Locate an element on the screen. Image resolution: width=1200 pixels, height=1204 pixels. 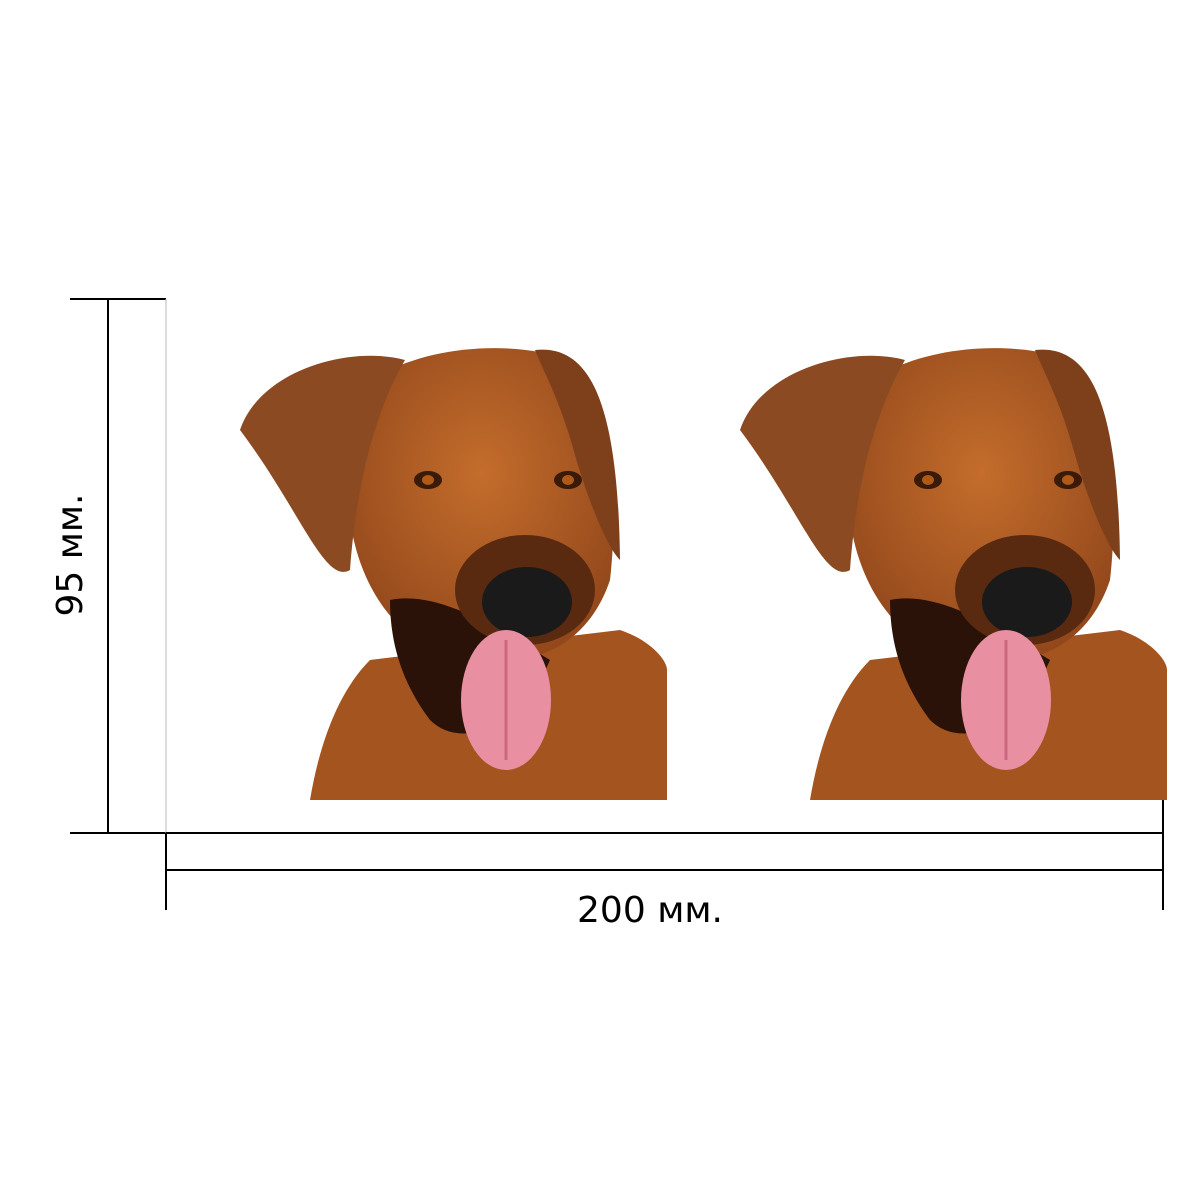
width-label: 200 мм. is located at coordinates (650, 910).